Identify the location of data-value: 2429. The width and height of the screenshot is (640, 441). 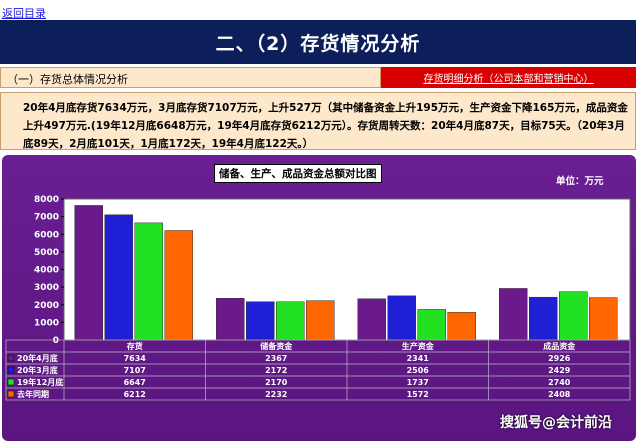
(559, 370).